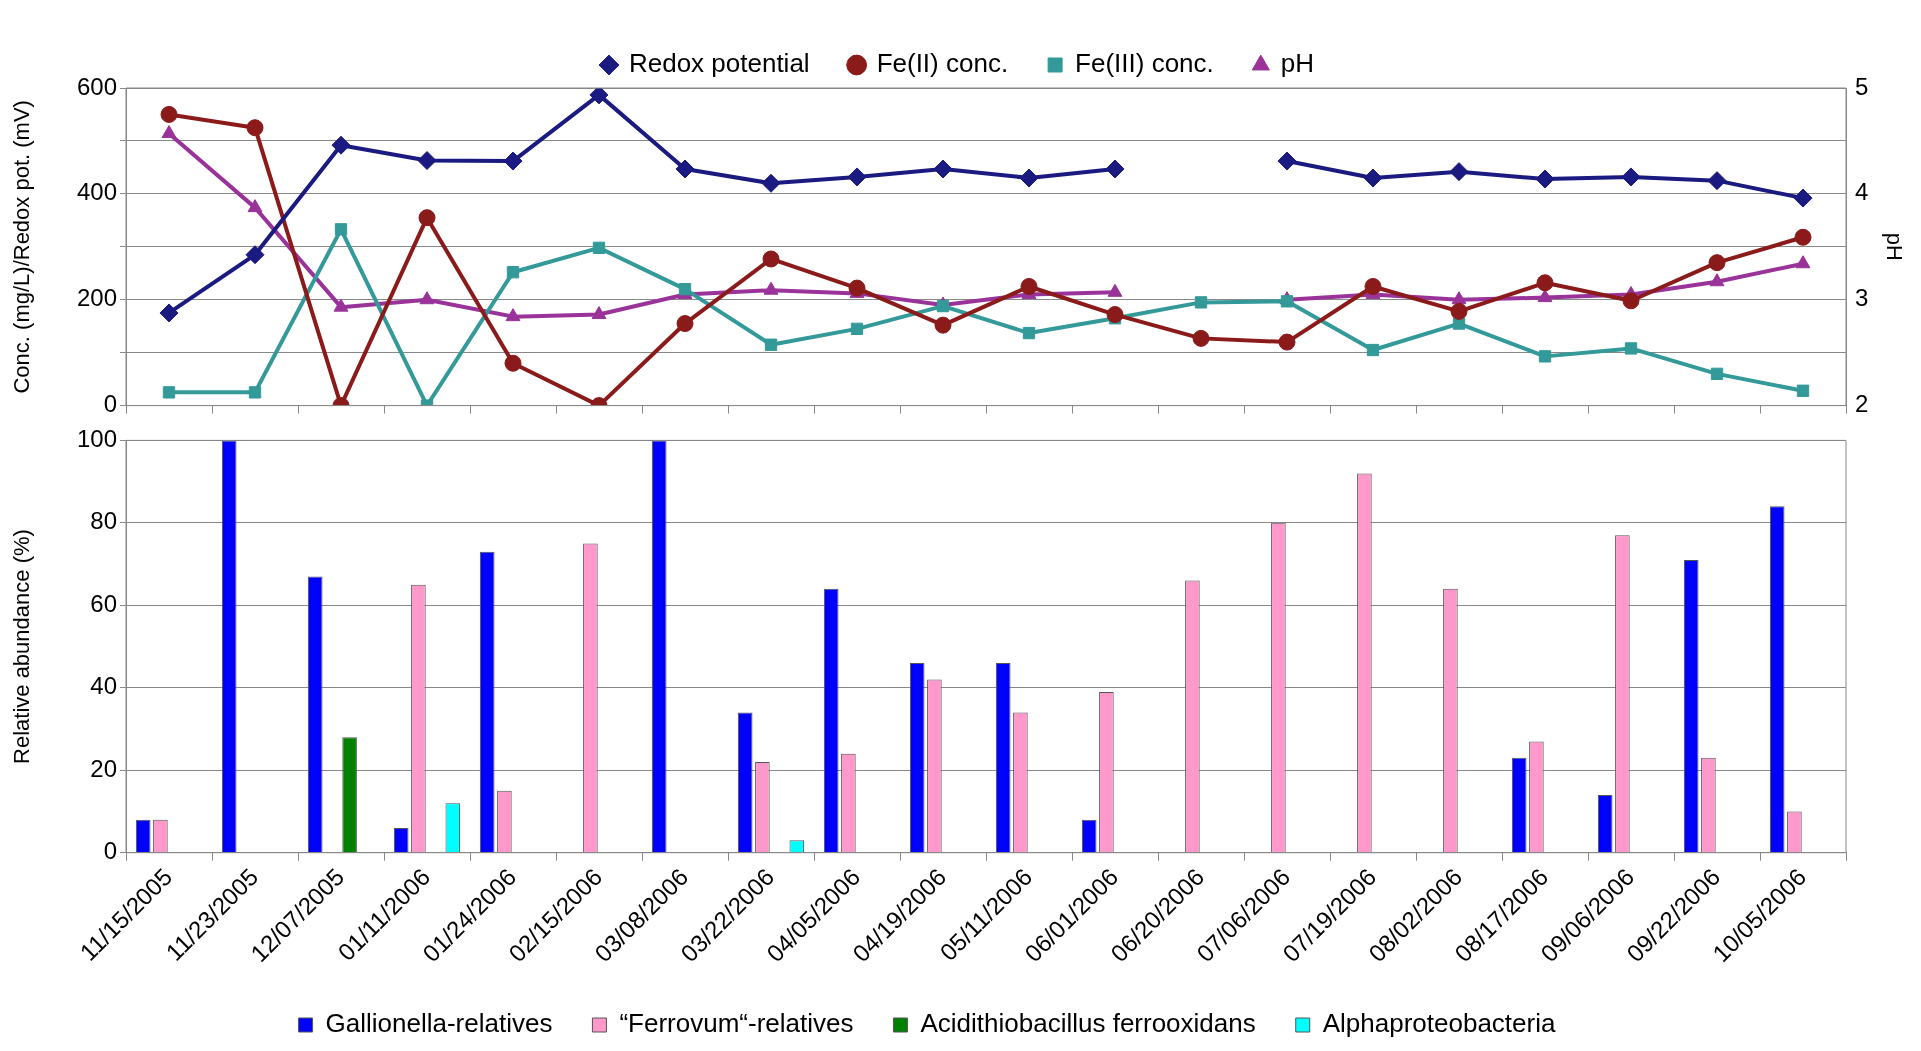 The height and width of the screenshot is (1051, 1921). I want to click on y-tick-label: 40, so click(103, 686).